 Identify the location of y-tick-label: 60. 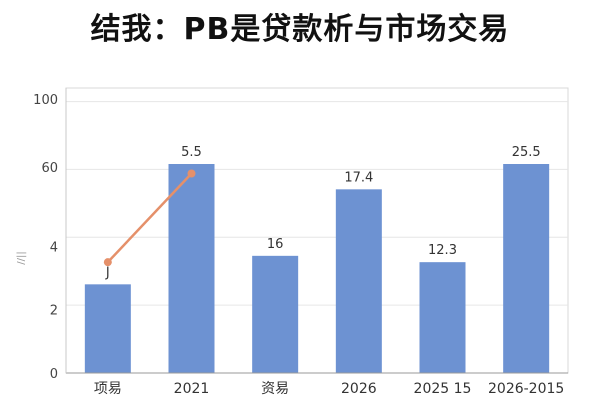
(49, 168).